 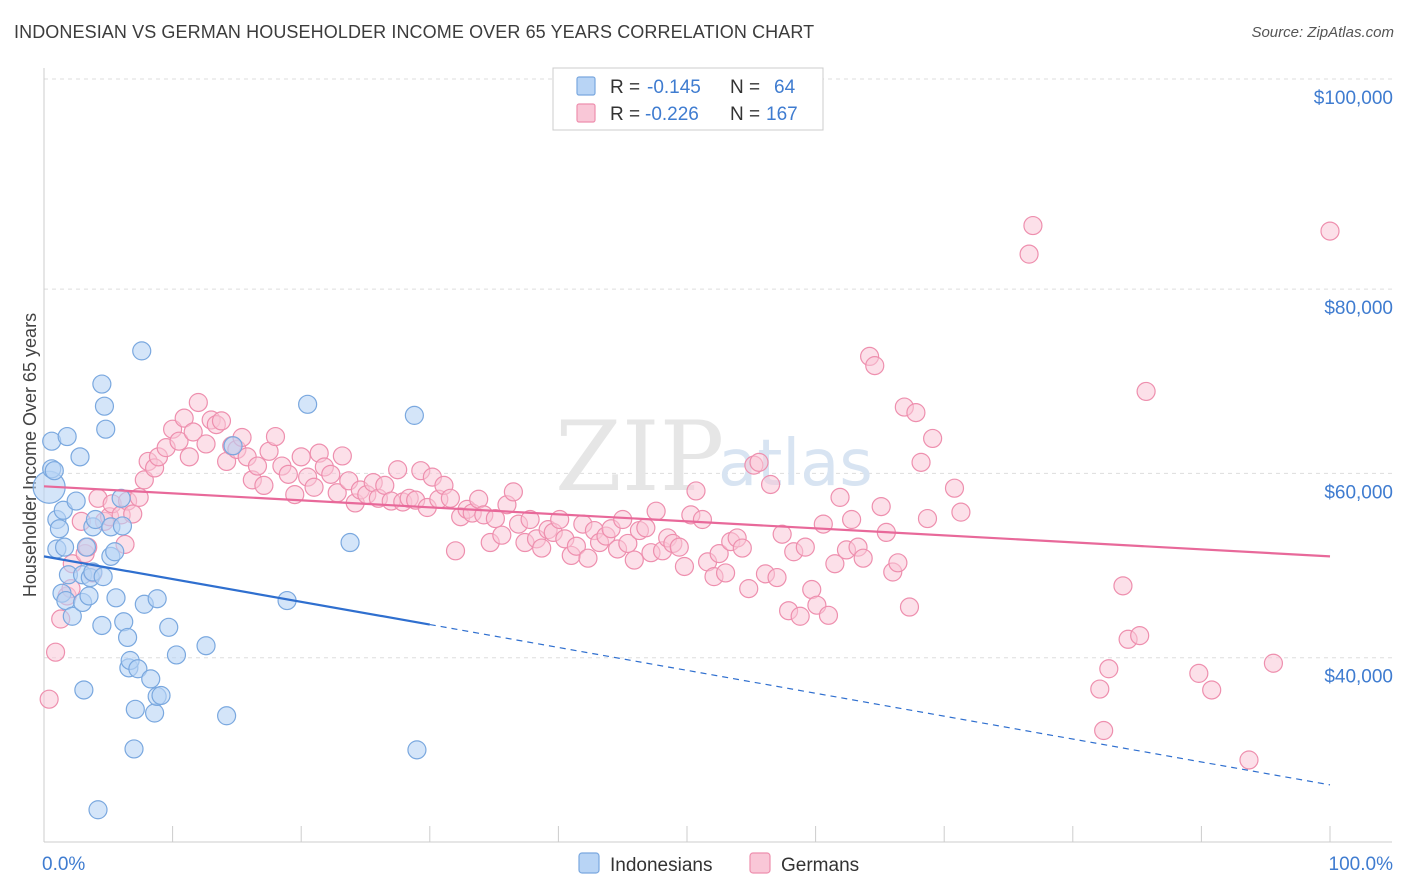 What do you see at coordinates (1353, 388) in the screenshot?
I see `y-tick-labels: $40,000 $60,000 $80,000 $100,000` at bounding box center [1353, 388].